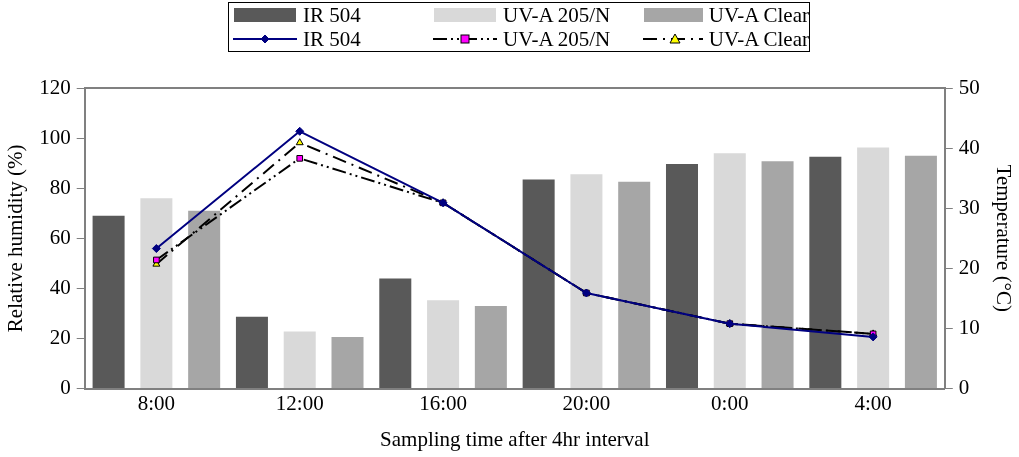  What do you see at coordinates (15, 238) in the screenshot?
I see `y-axis-title: Relative humidity (%)` at bounding box center [15, 238].